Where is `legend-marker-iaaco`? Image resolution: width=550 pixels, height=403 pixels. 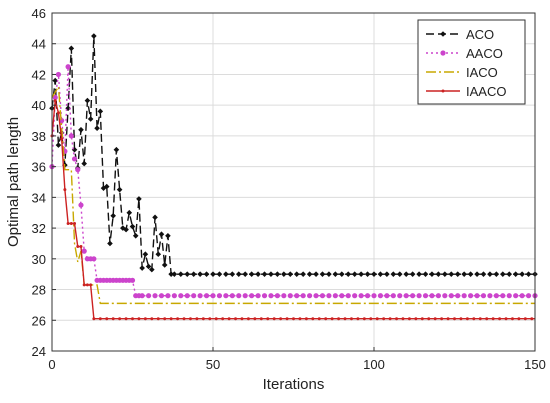 legend-marker-iaaco is located at coordinates (443, 91).